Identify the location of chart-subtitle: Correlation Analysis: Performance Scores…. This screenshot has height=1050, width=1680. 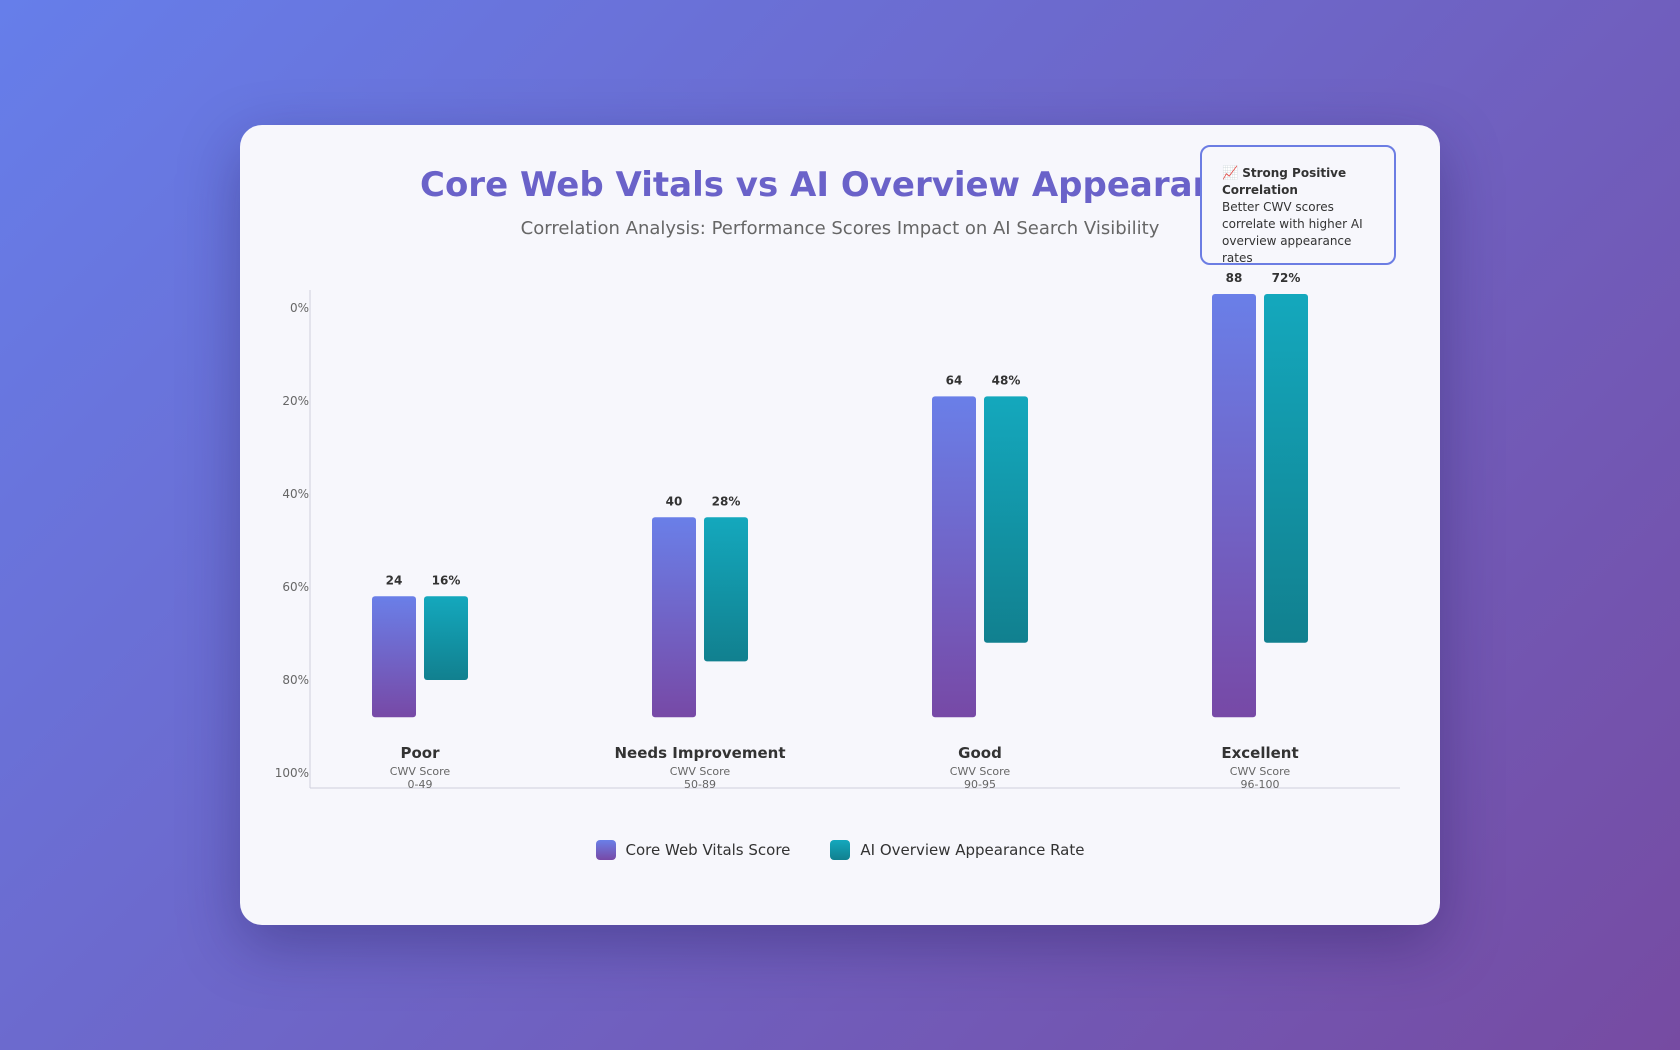
(840, 228).